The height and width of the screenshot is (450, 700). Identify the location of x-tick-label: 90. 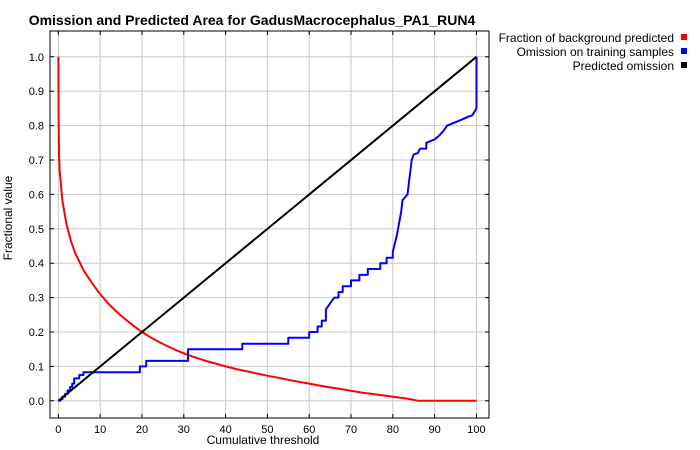
(435, 430).